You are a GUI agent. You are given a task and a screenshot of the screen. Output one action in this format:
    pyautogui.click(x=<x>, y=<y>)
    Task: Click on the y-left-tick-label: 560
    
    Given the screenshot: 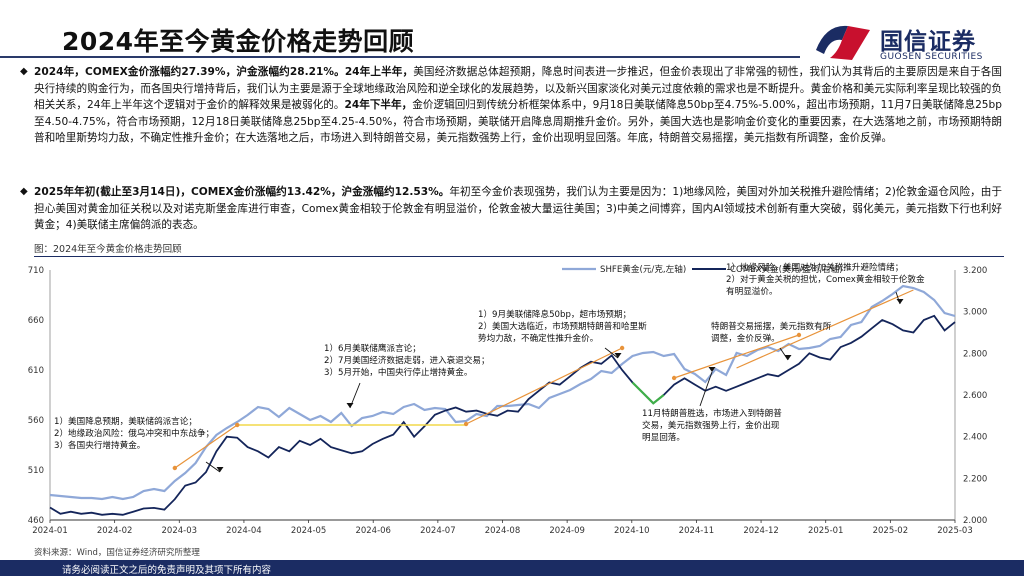 What is the action you would take?
    pyautogui.click(x=36, y=421)
    